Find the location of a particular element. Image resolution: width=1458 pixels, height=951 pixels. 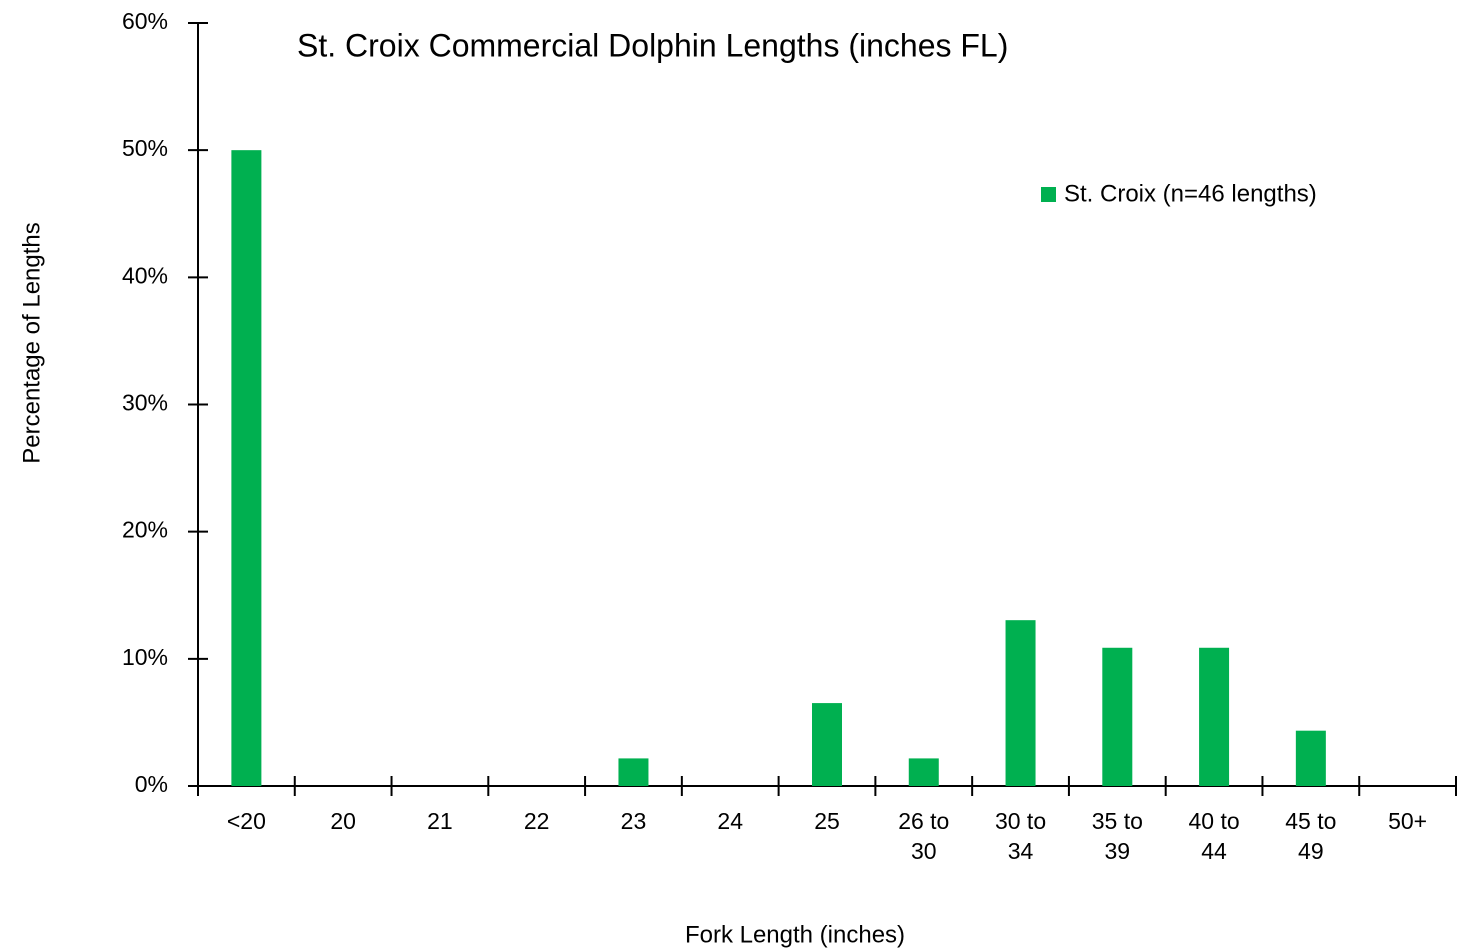

legend-swatch is located at coordinates (1048, 194).